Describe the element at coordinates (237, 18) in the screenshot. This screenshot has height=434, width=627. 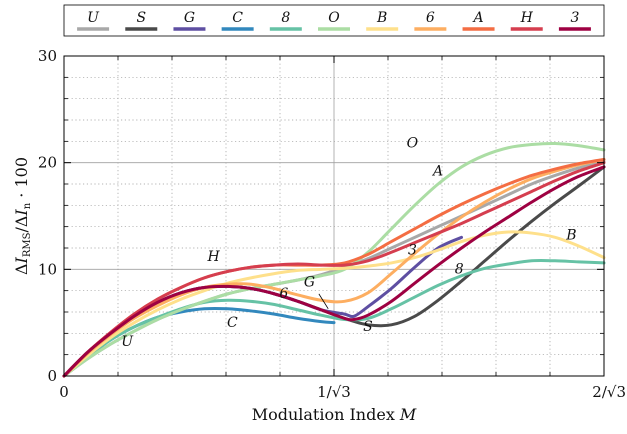
I see `legend-label-C: C` at that location.